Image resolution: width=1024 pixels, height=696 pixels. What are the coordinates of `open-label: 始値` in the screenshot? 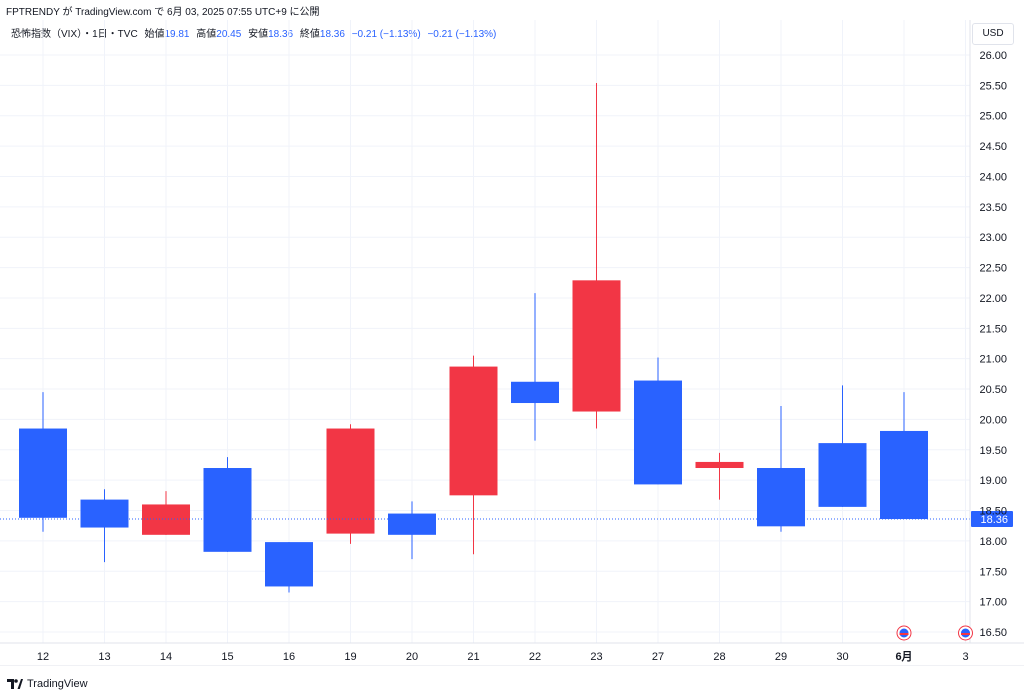 It's located at (154, 34).